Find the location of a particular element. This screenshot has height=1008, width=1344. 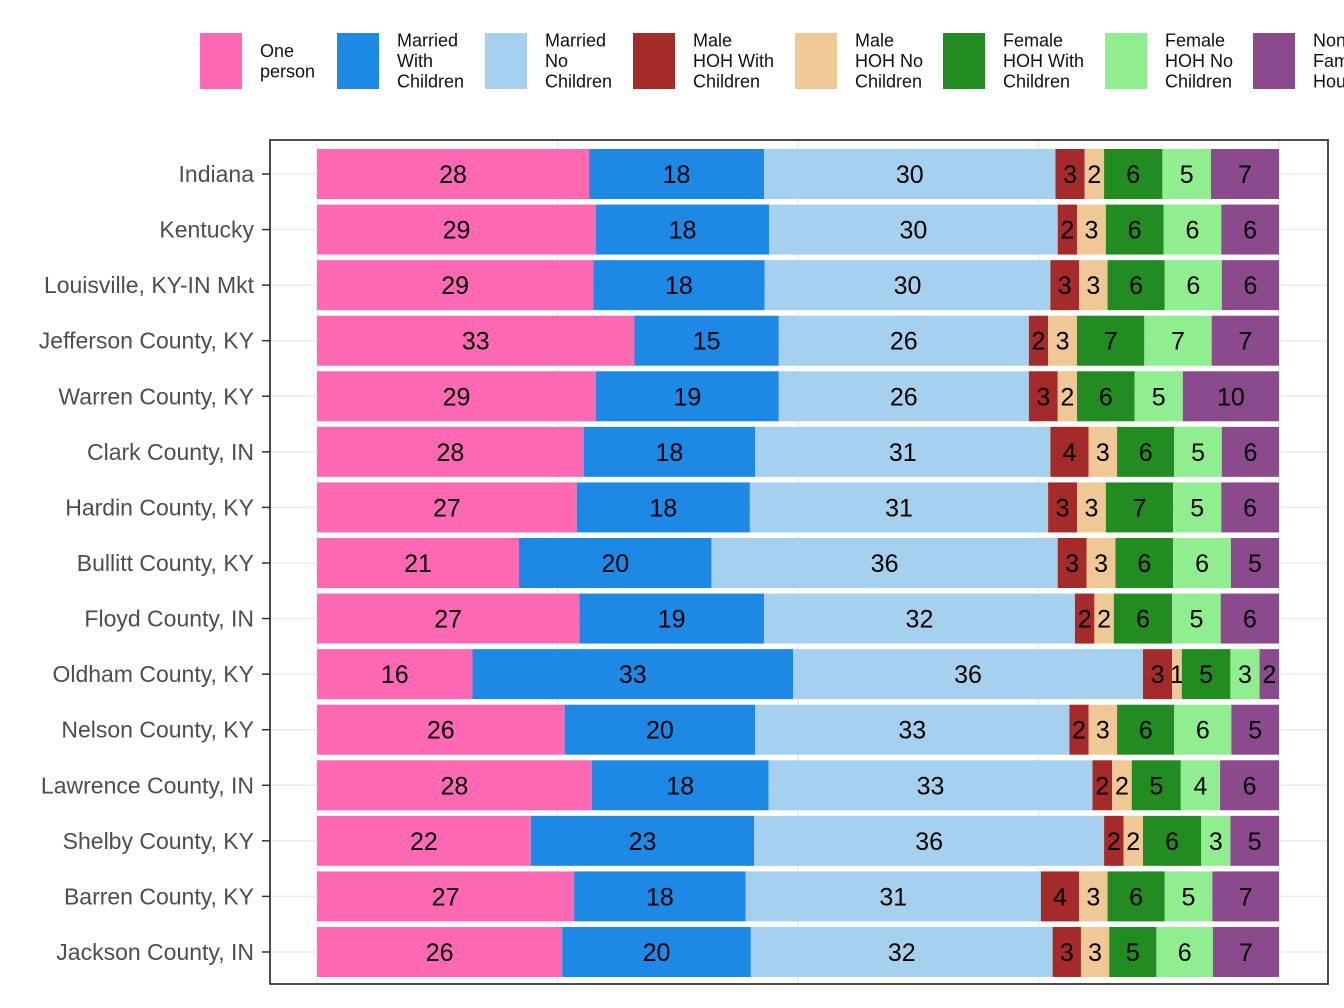

data-label: 26 is located at coordinates (440, 953).